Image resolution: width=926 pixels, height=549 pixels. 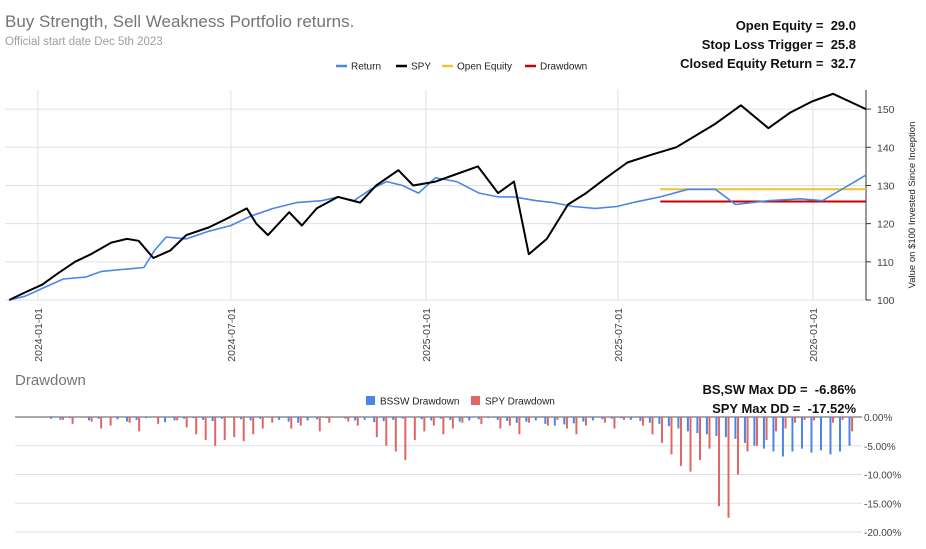 What do you see at coordinates (370, 400) in the screenshot?
I see `dd-legend-swatch` at bounding box center [370, 400].